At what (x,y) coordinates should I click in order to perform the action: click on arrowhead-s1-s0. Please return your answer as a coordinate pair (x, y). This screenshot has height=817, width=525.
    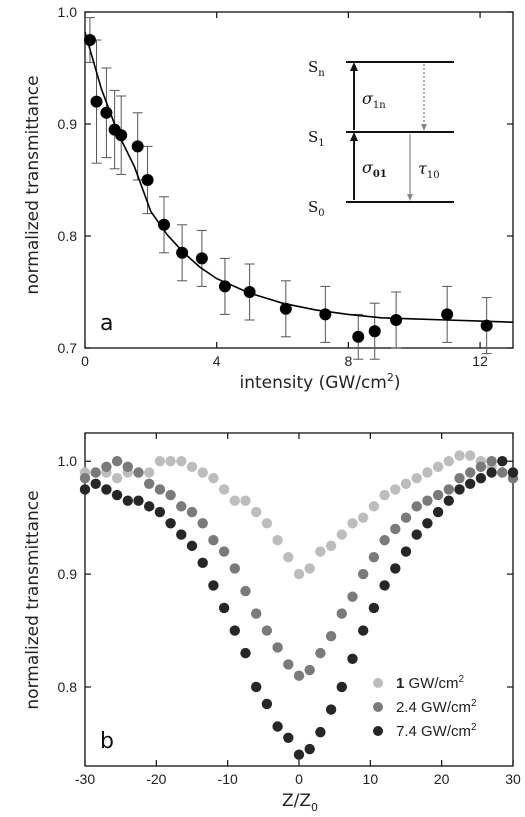
    Looking at the image, I should click on (410, 197).